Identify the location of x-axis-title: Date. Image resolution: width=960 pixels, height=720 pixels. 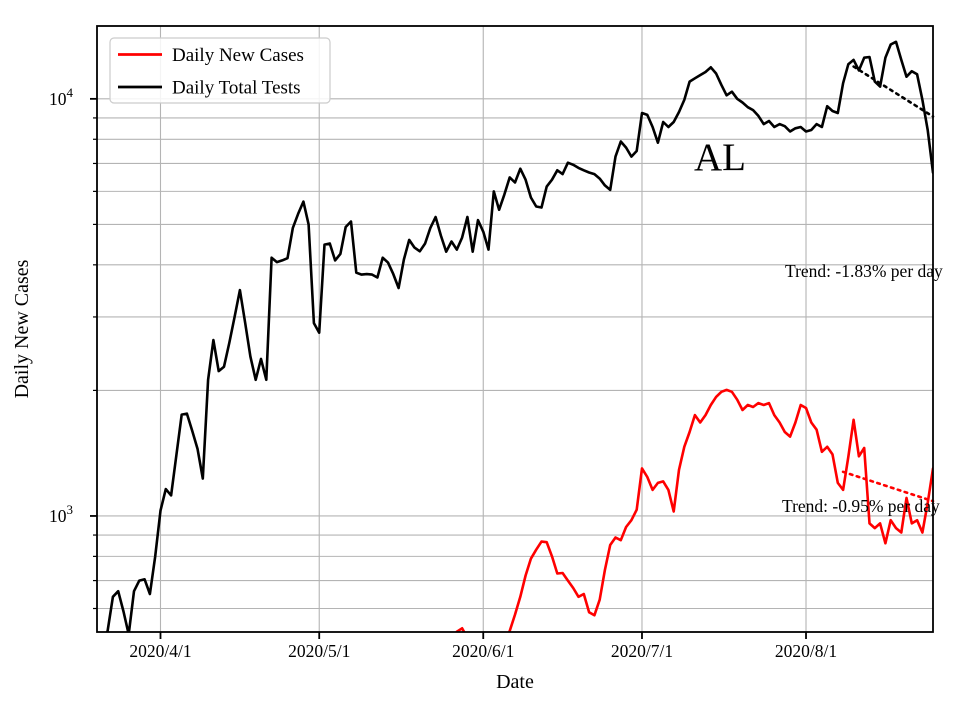
(515, 682).